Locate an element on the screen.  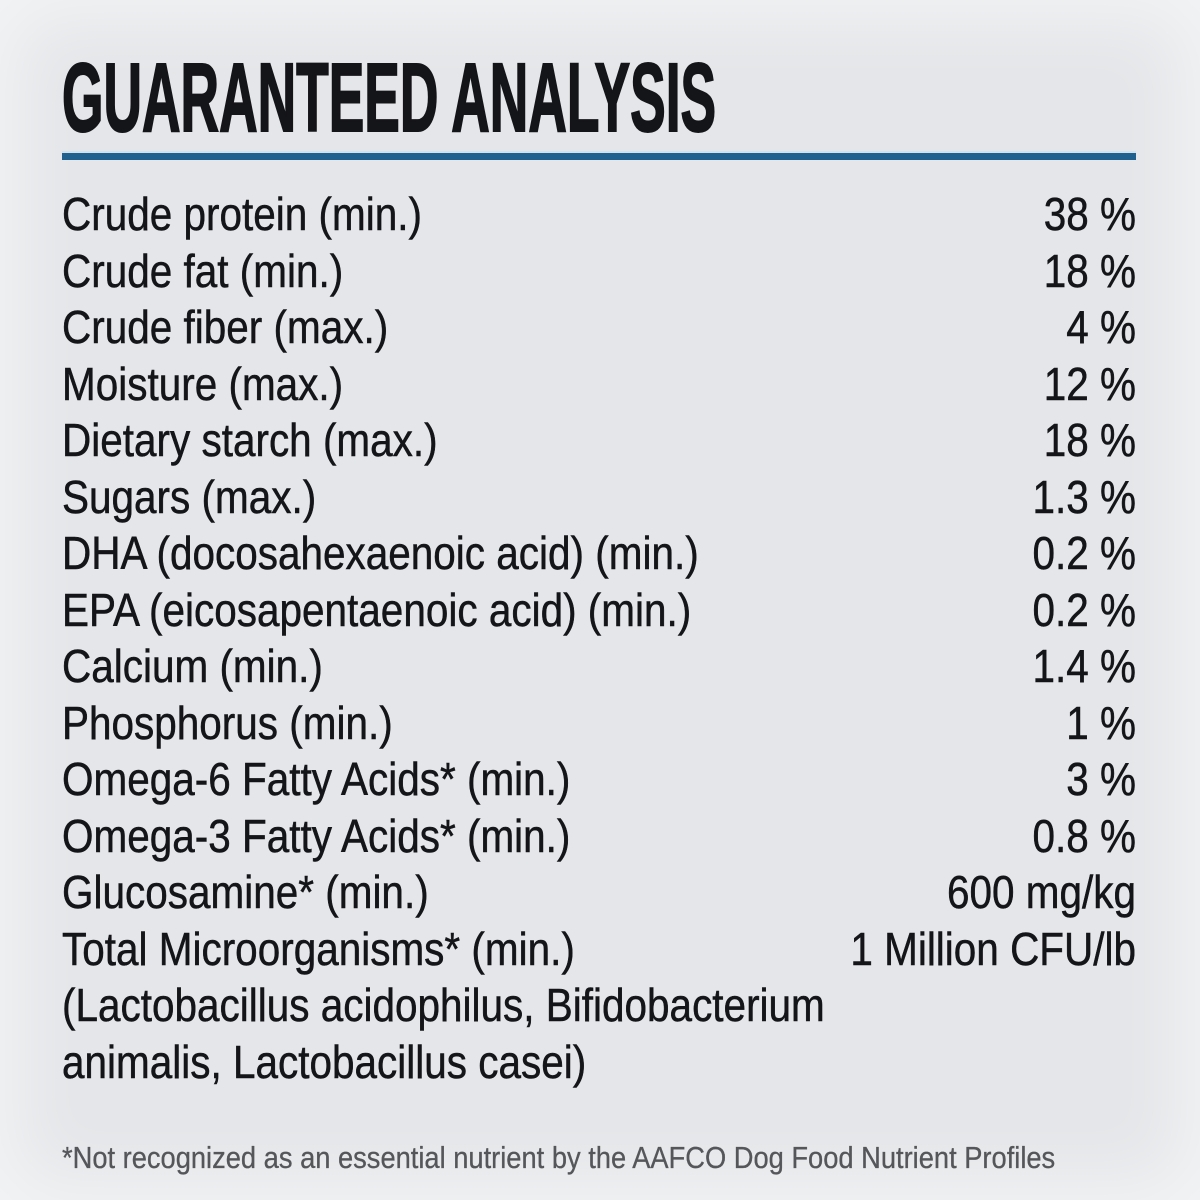
table-row-phosphorus: Phosphorus (min.) 1 % is located at coordinates (599, 723).